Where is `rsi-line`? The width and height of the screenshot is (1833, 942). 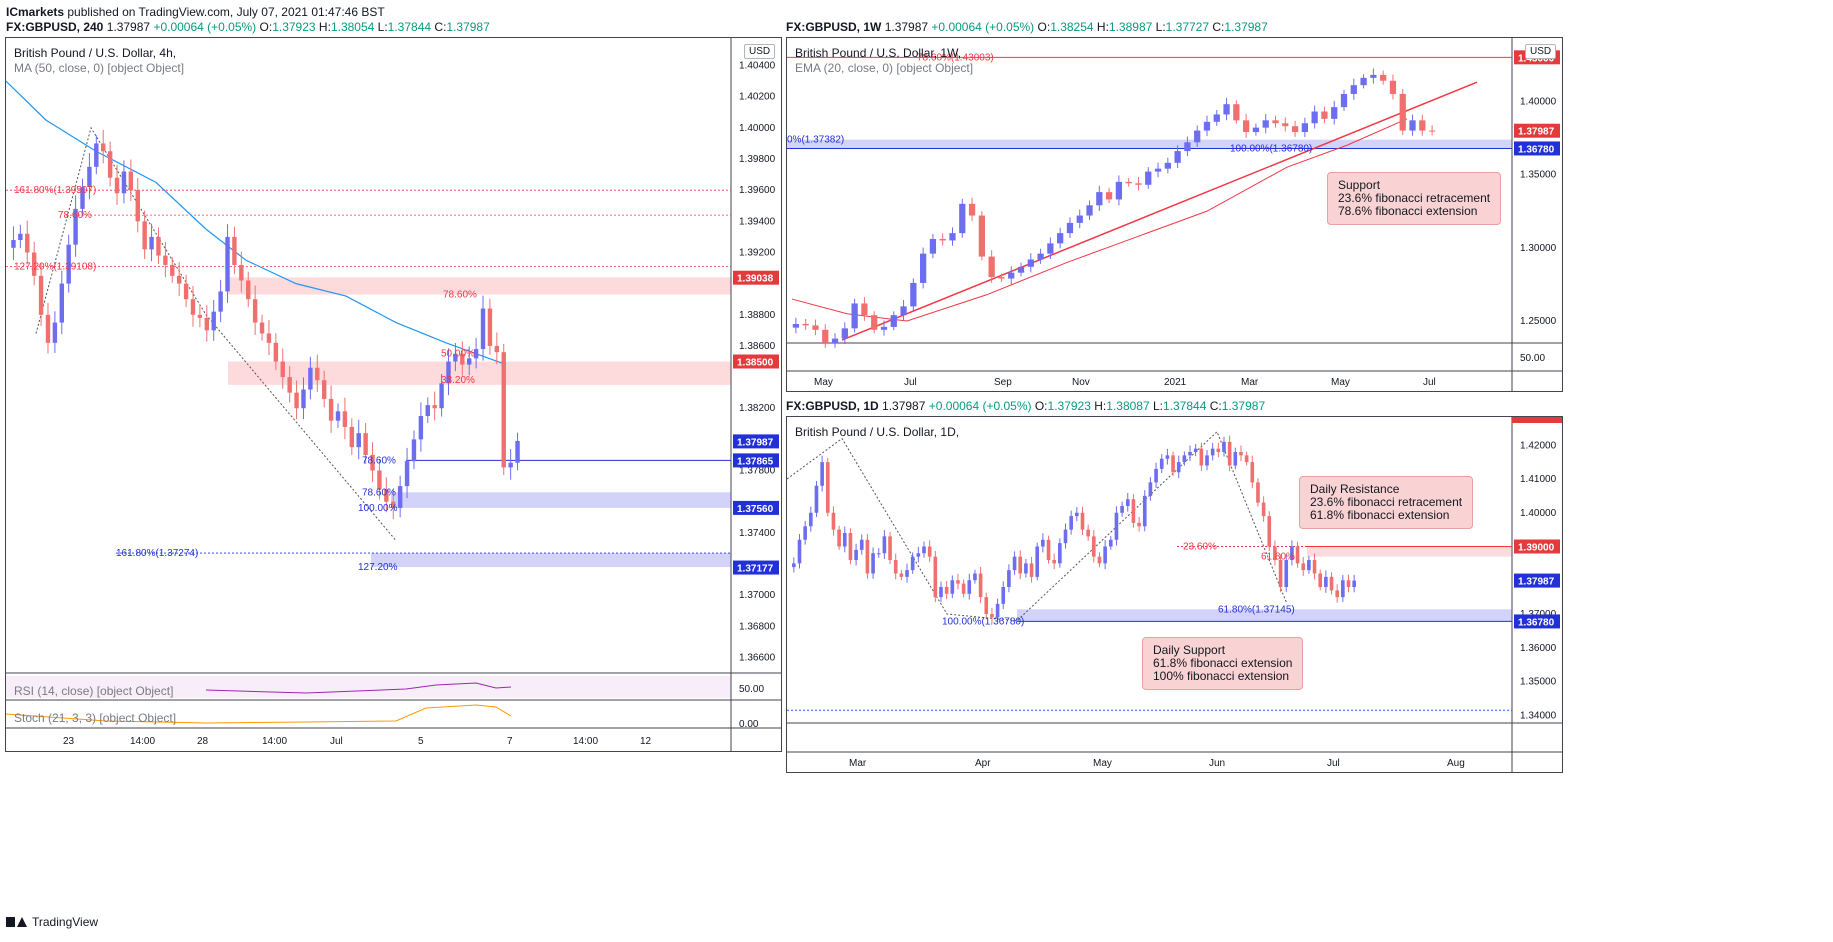 rsi-line is located at coordinates (358, 688).